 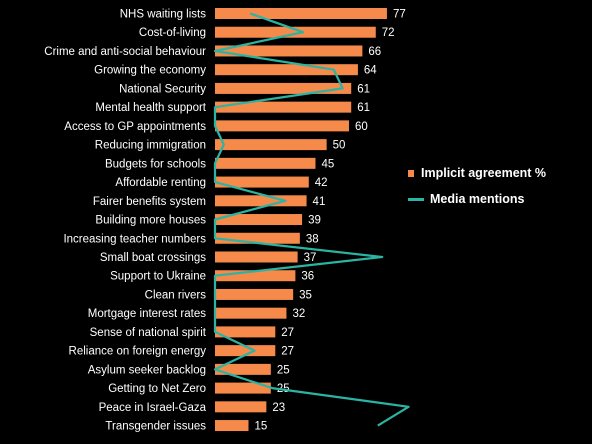 What do you see at coordinates (399, 15) in the screenshot?
I see `bar-value-label: 77` at bounding box center [399, 15].